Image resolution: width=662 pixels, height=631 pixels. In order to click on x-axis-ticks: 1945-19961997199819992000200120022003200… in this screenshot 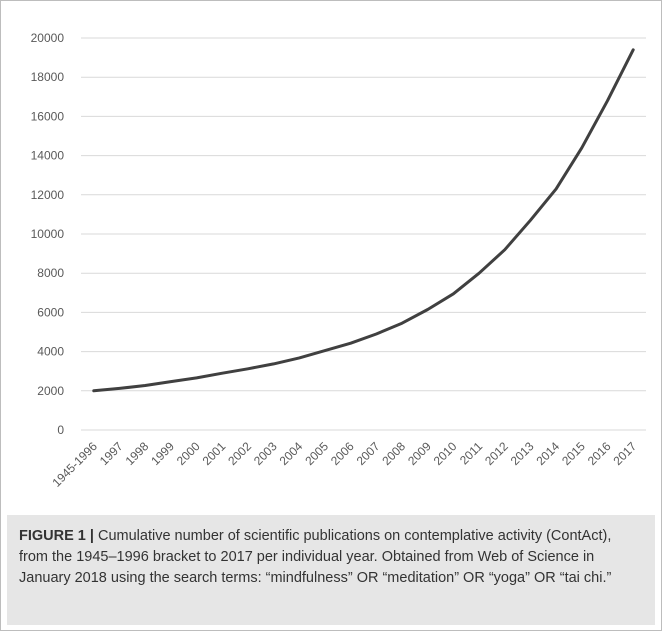, I will do `click(344, 464)`.